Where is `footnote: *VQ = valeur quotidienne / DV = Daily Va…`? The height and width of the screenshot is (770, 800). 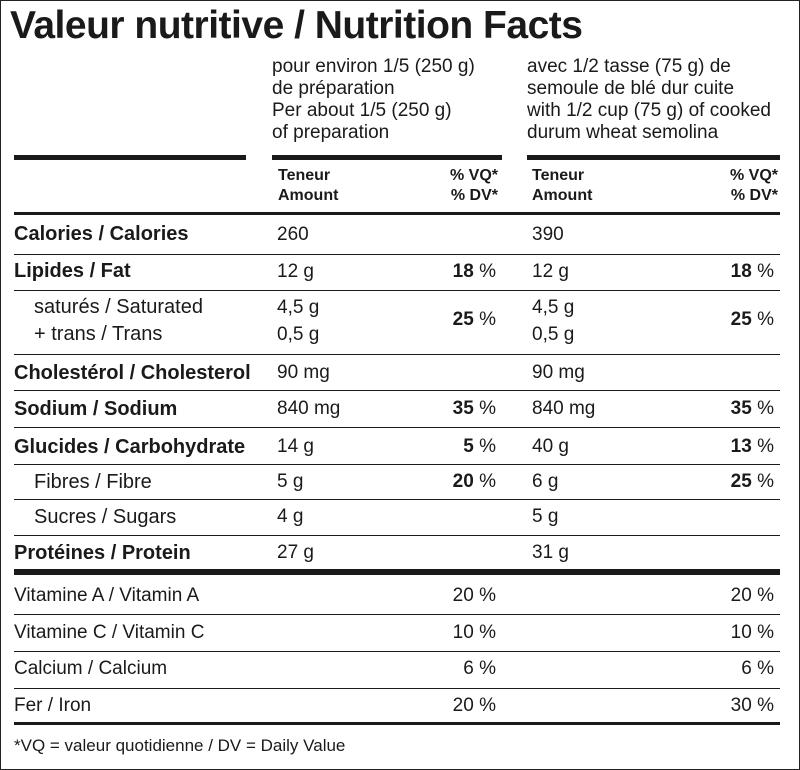 footnote: *VQ = valeur quotidienne / DV = Daily Va… is located at coordinates (180, 745).